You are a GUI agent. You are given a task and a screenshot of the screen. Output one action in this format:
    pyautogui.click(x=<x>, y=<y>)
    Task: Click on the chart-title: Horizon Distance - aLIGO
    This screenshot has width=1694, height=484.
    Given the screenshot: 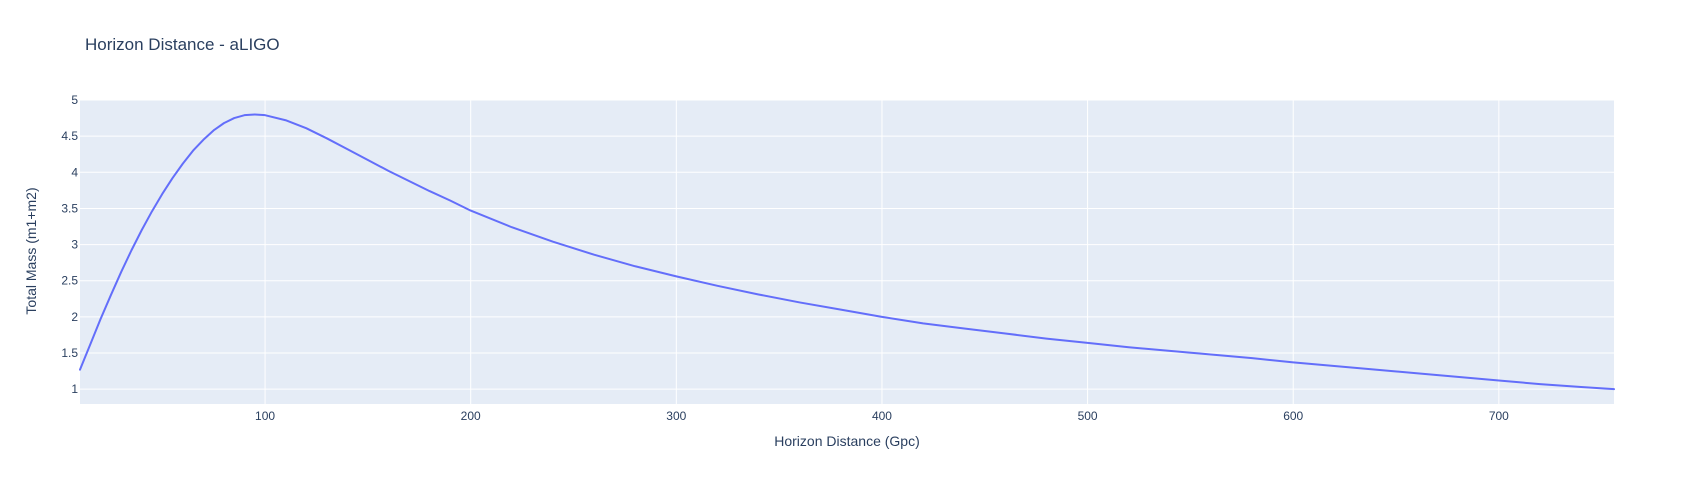 What is the action you would take?
    pyautogui.click(x=182, y=44)
    